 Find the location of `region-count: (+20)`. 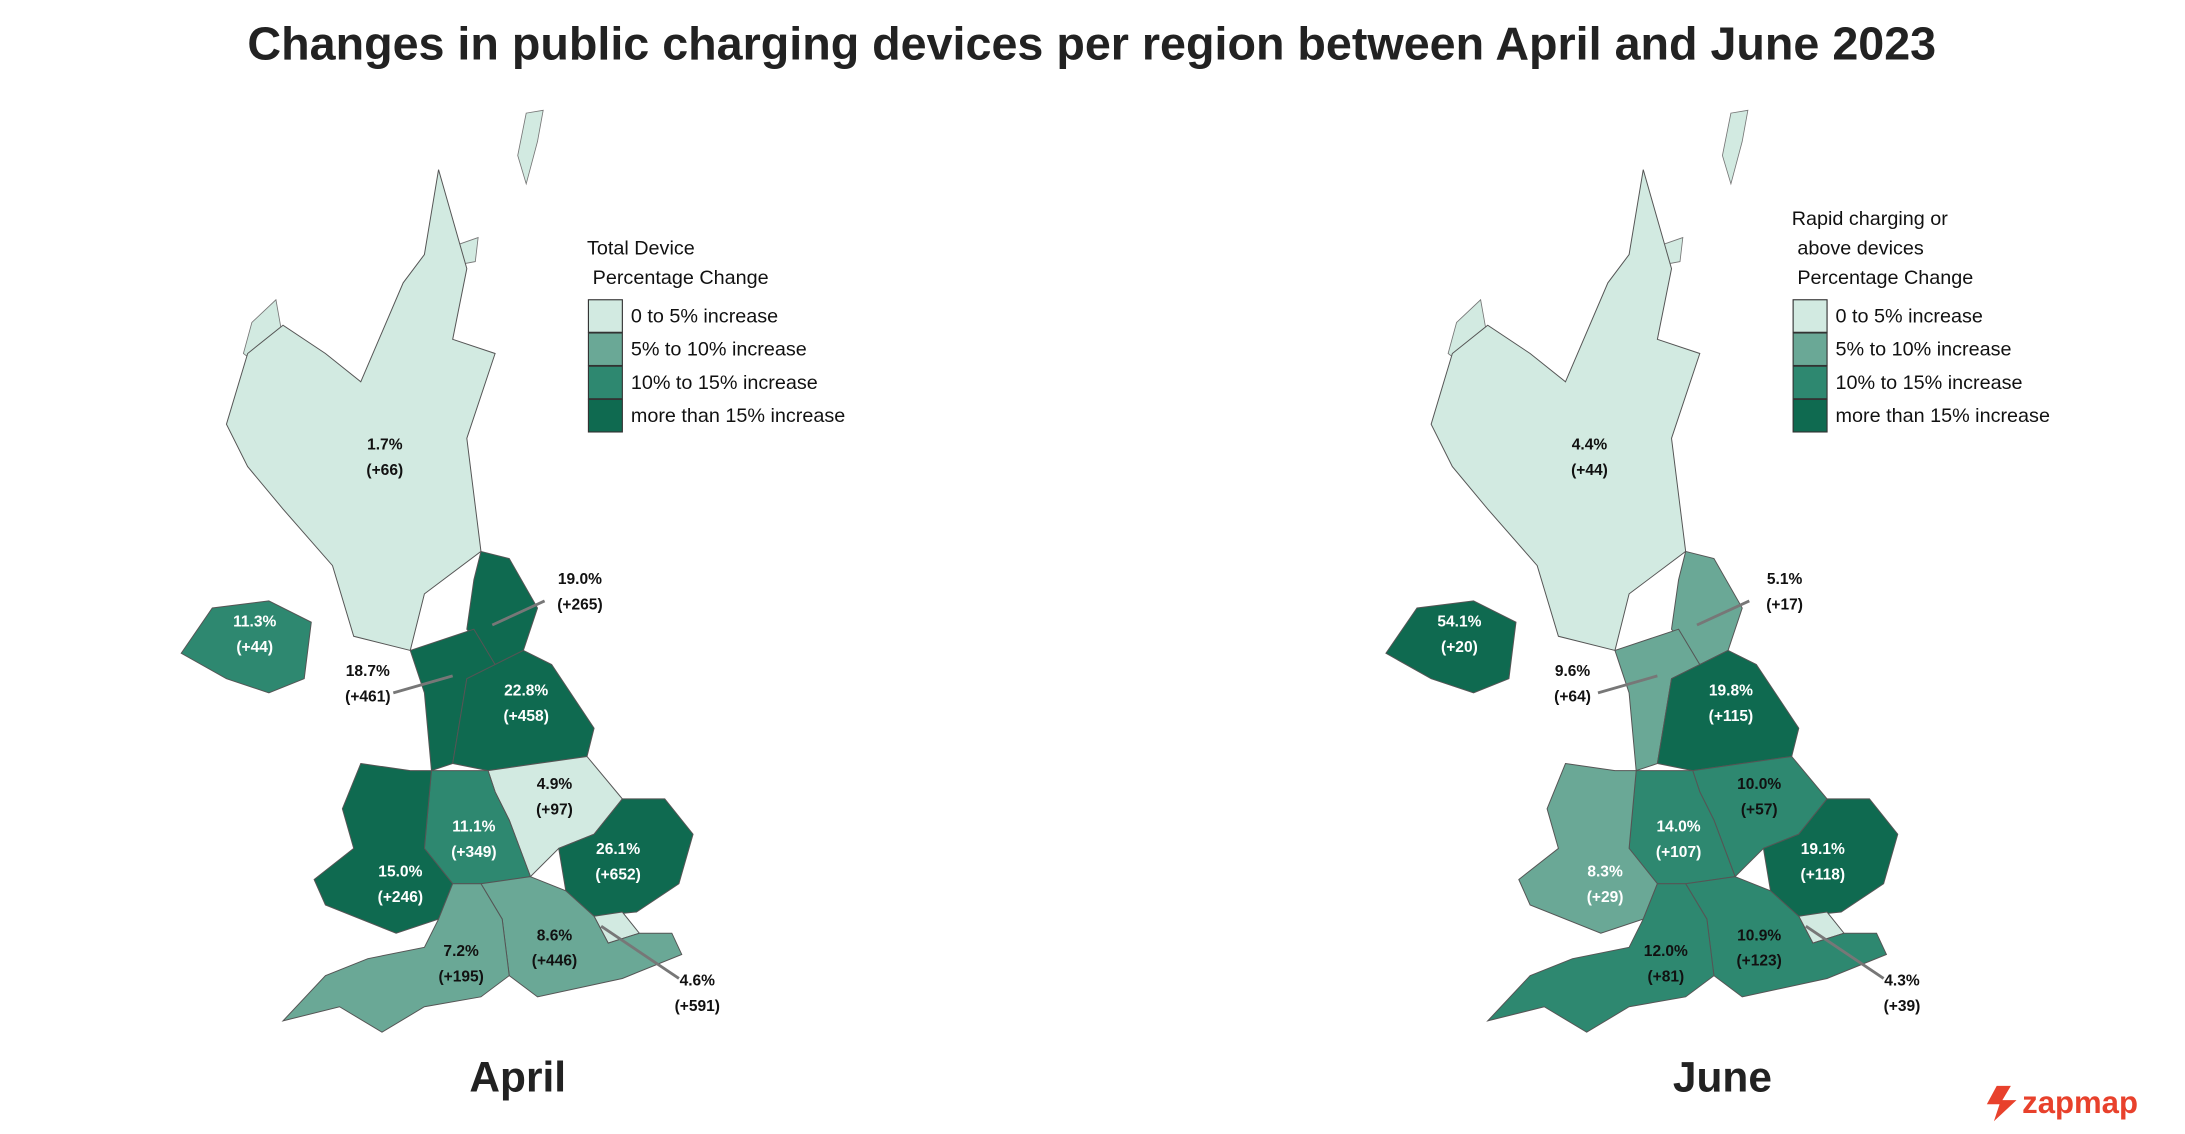

region-count: (+20) is located at coordinates (1459, 647).